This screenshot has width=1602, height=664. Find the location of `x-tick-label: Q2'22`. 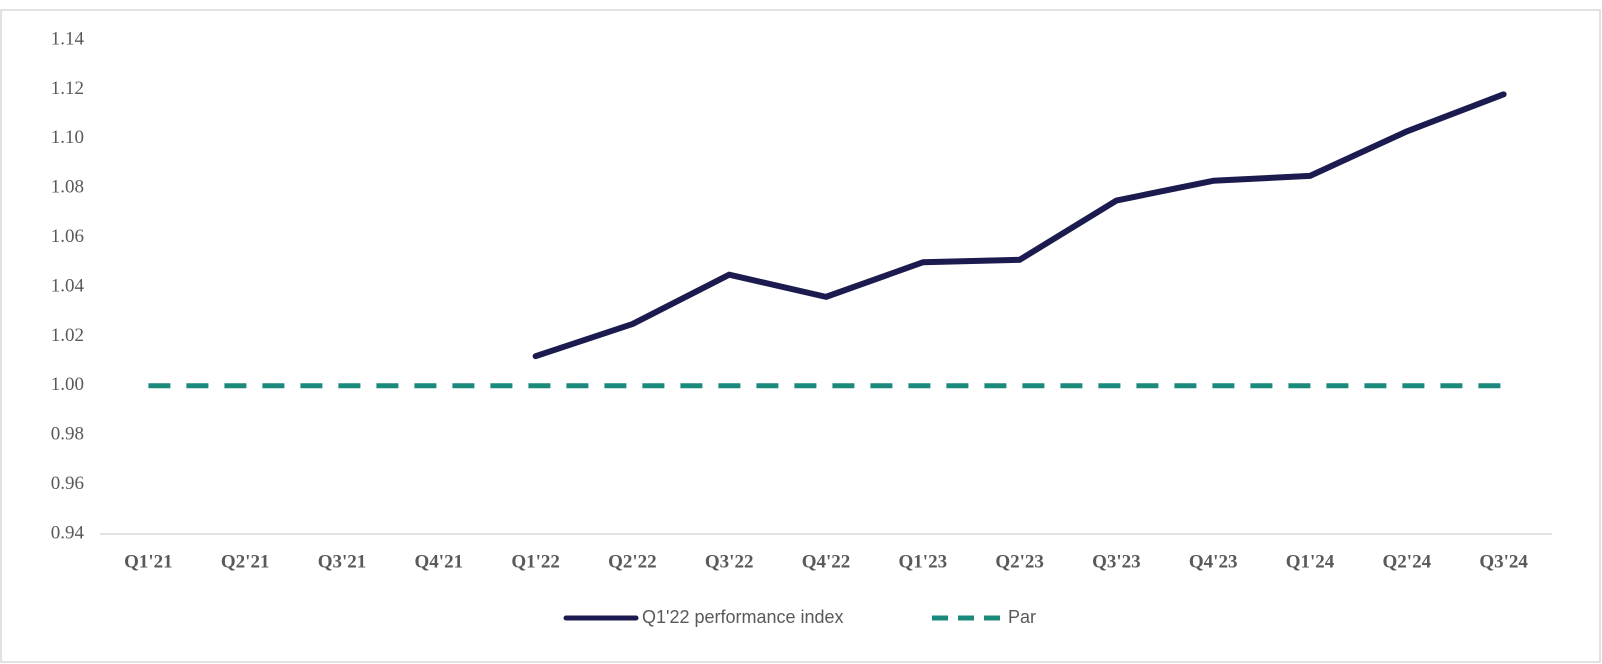

x-tick-label: Q2'22 is located at coordinates (632, 561).